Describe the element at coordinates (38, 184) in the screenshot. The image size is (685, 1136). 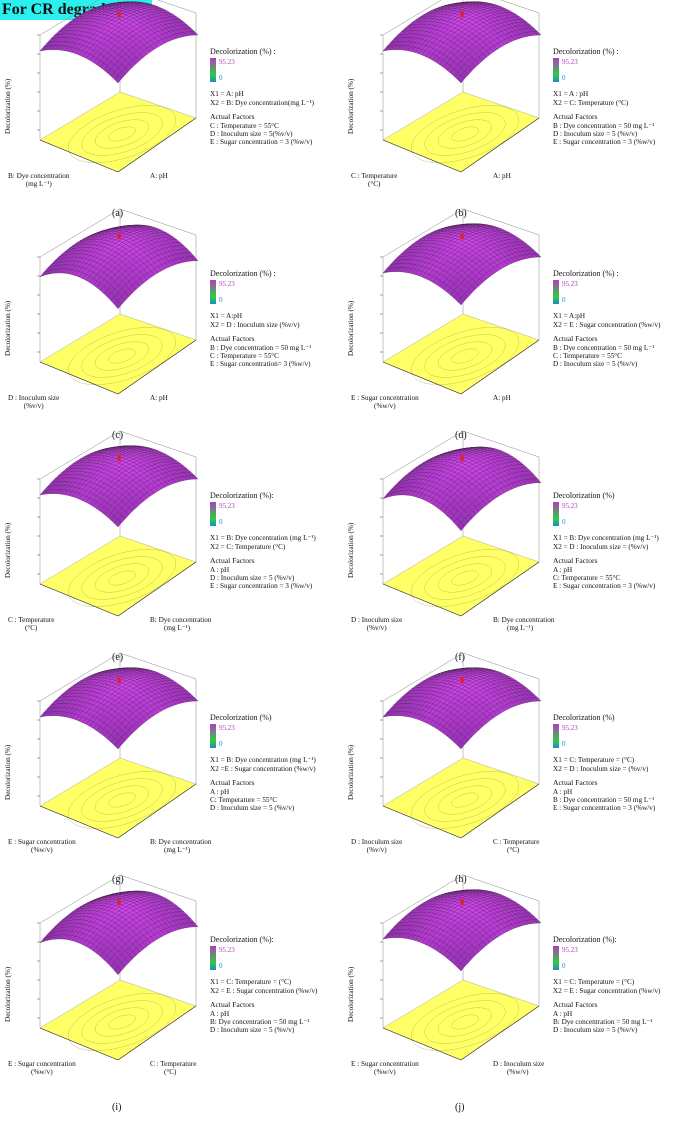
I see `y-axis-label-line: (mg L⁻¹)` at that location.